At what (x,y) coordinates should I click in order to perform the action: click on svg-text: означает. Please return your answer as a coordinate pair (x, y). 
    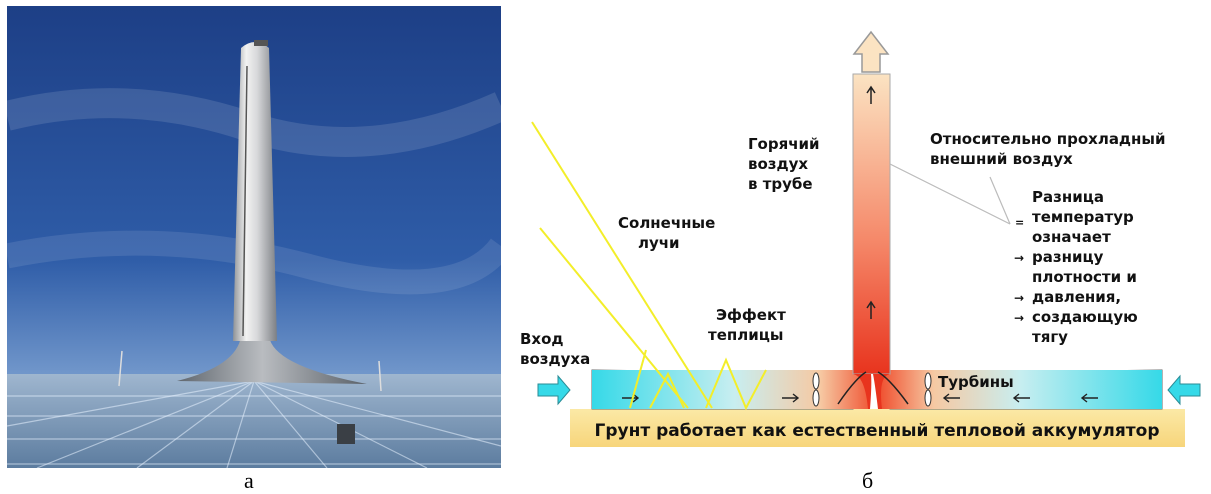
    Looking at the image, I should click on (1071, 237).